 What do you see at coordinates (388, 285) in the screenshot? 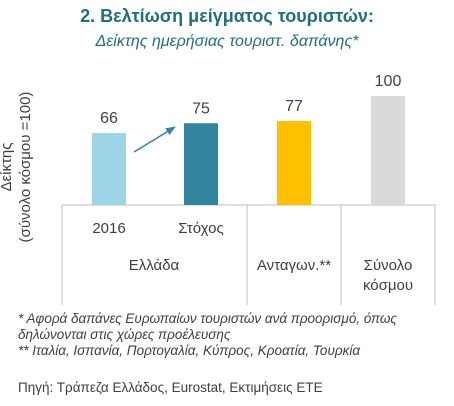
I see `group-label-2: κόσμου` at bounding box center [388, 285].